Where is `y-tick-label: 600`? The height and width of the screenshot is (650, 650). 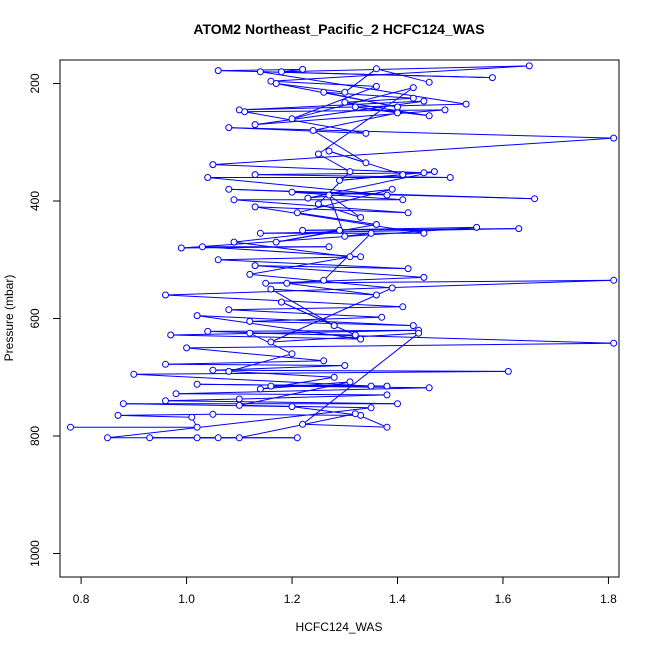
y-tick-label: 600 is located at coordinates (35, 318).